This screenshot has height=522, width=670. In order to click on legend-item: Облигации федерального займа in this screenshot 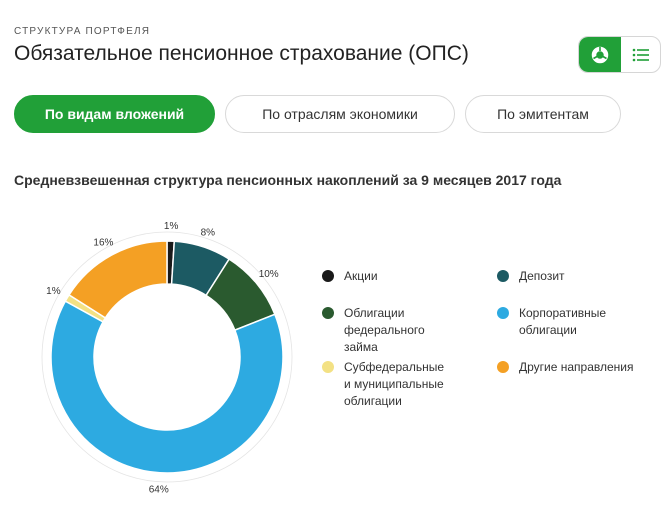, I will do `click(387, 330)`.